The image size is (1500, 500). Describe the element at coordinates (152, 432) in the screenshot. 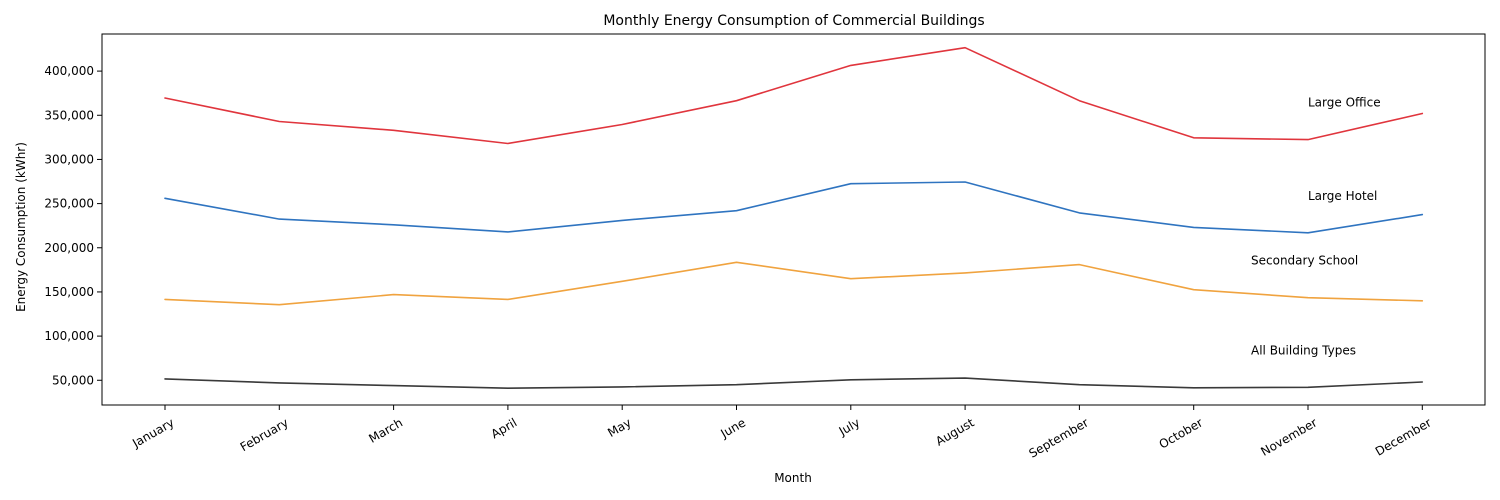

I see `x-tick-label: January` at that location.